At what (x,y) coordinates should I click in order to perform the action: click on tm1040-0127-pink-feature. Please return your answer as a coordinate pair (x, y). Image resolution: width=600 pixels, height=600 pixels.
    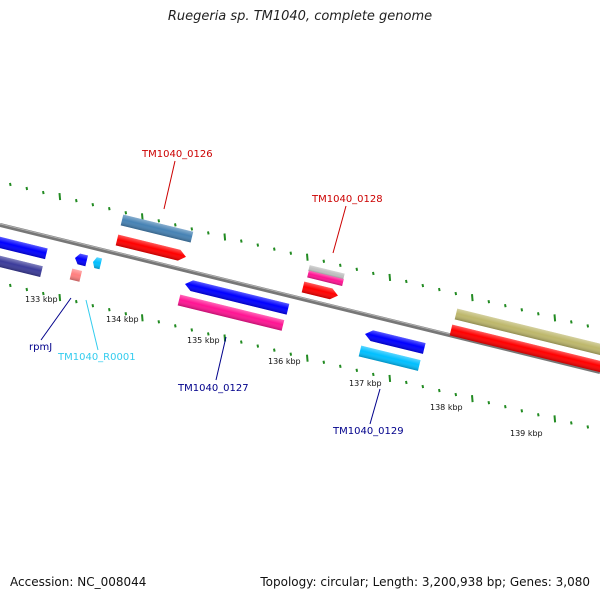
    Looking at the image, I should click on (231, 312).